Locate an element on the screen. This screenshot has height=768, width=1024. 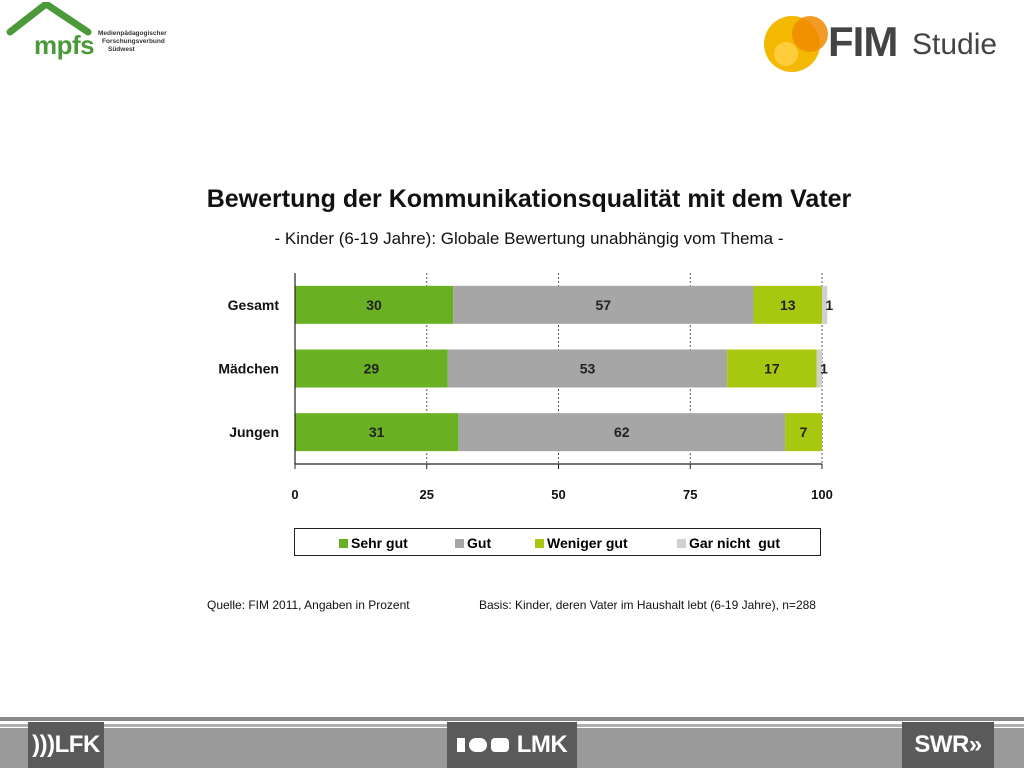
lmk-logo-word: LMK is located at coordinates (542, 744).